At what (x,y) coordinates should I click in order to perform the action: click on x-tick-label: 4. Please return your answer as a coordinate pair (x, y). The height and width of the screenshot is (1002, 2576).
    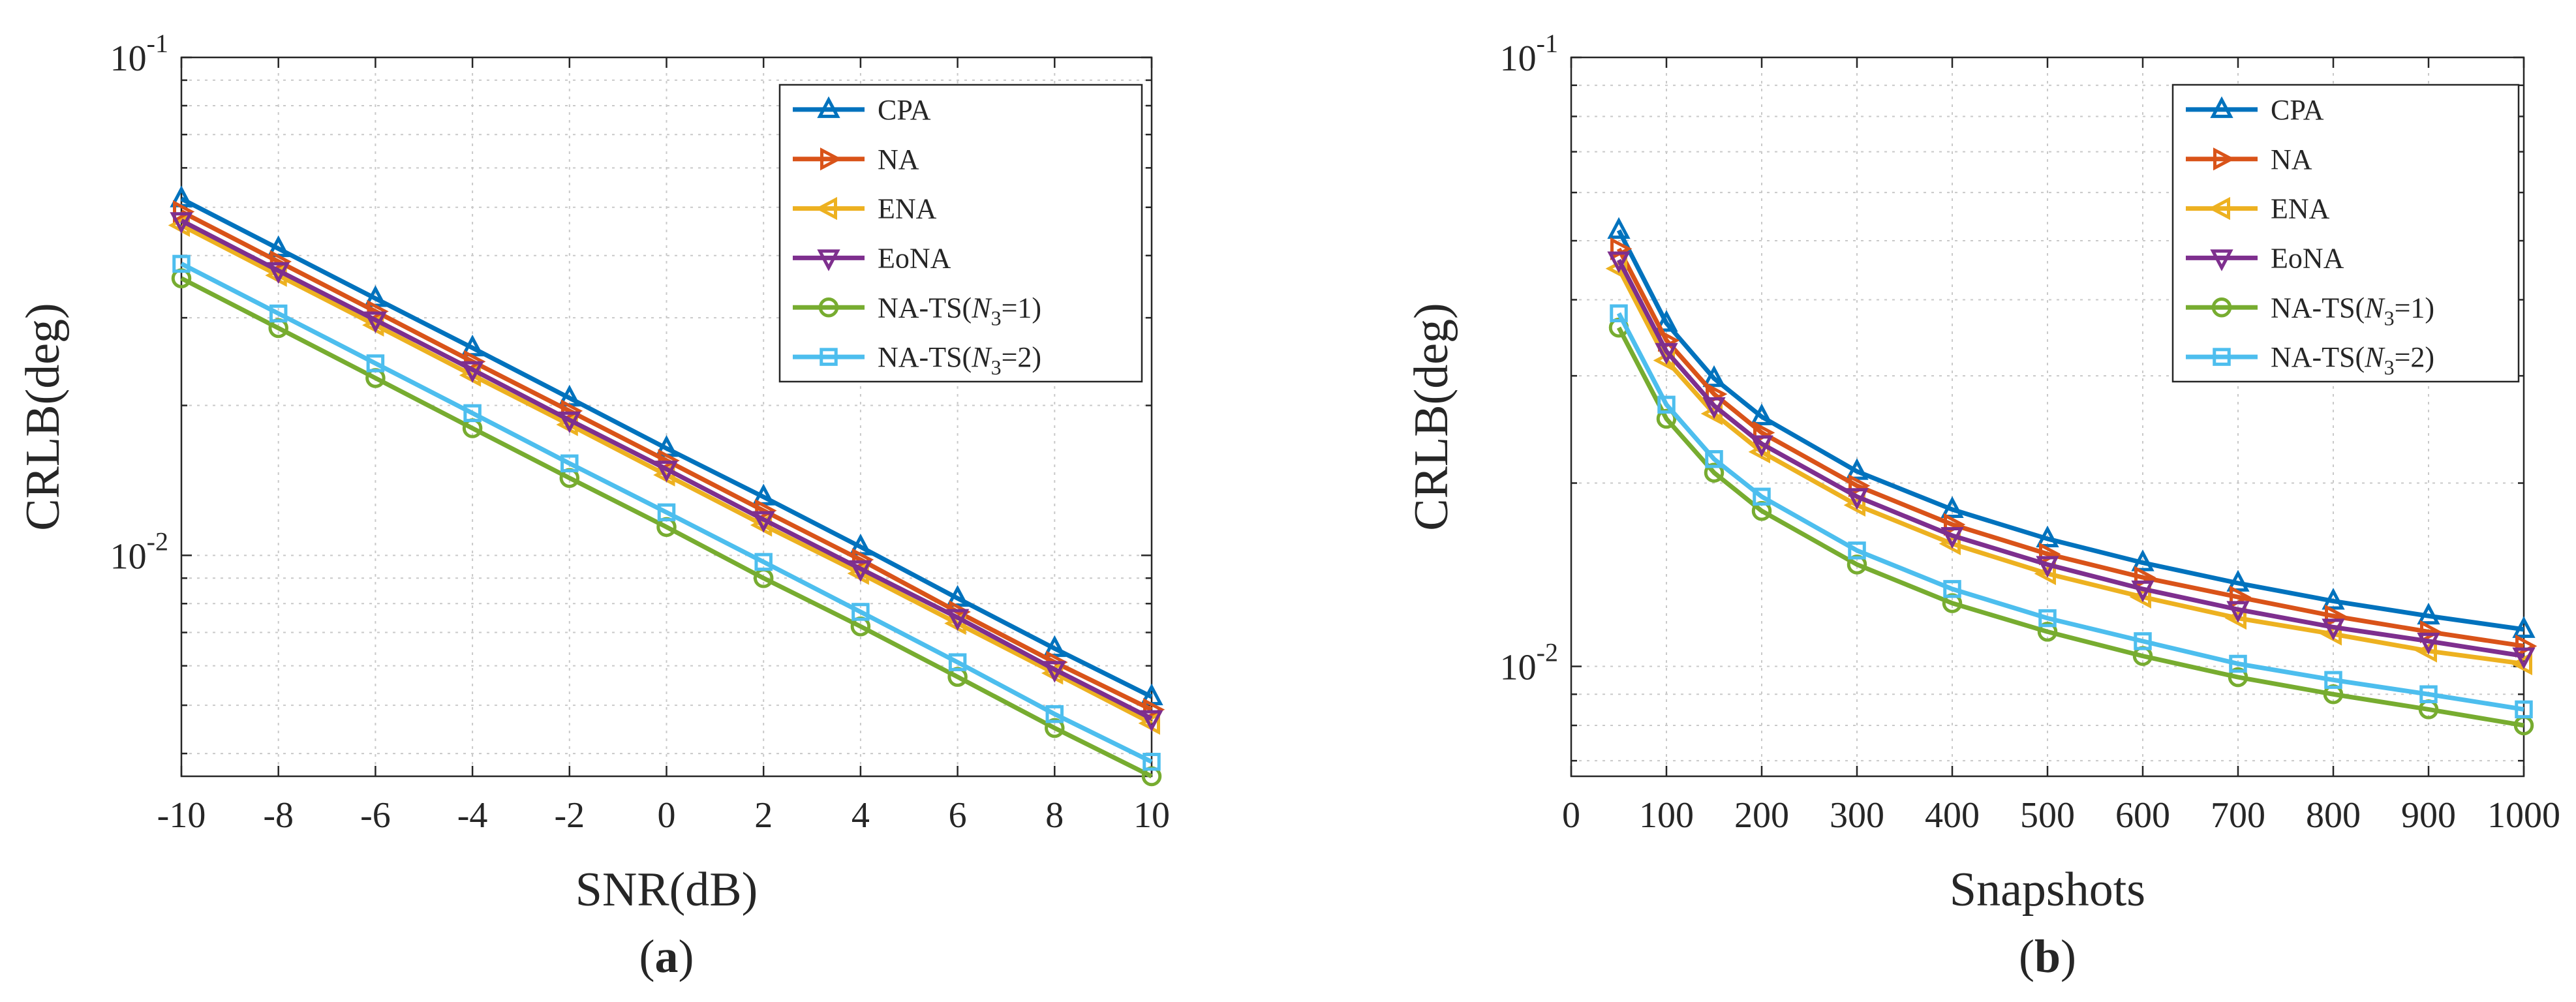
    Looking at the image, I should click on (860, 816).